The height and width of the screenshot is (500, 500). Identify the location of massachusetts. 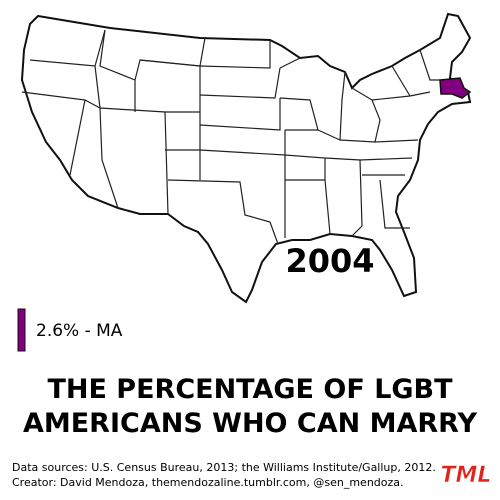
(455, 88).